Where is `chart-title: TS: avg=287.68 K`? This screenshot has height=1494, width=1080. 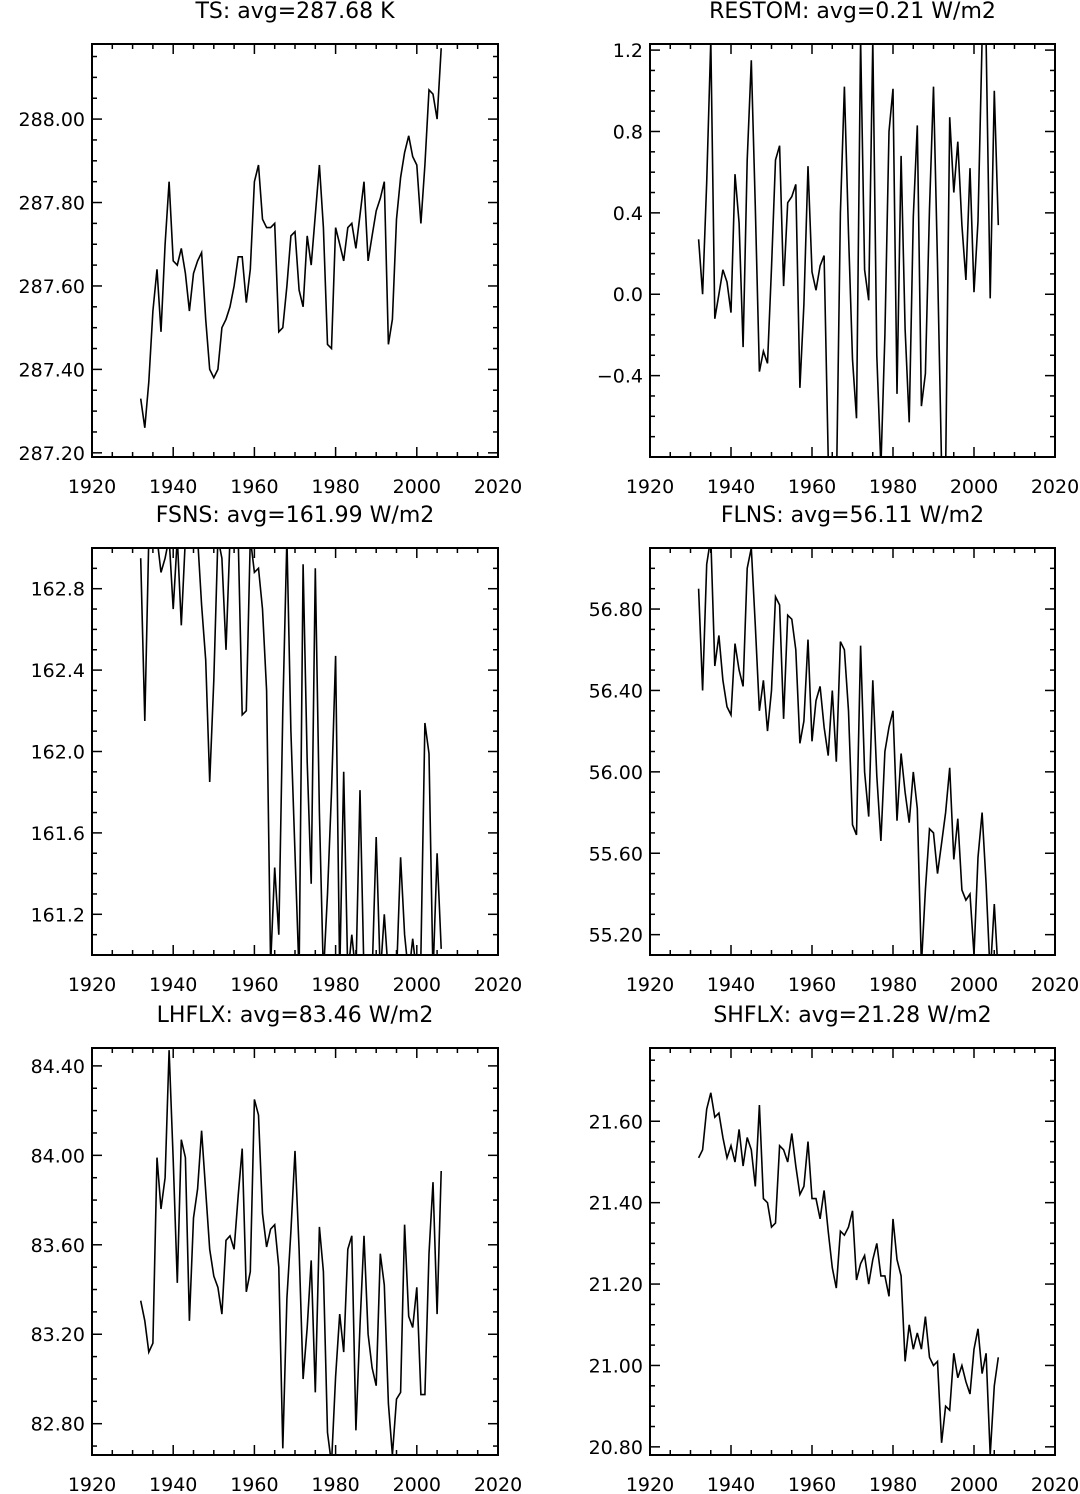
chart-title: TS: avg=287.68 K is located at coordinates (294, 12).